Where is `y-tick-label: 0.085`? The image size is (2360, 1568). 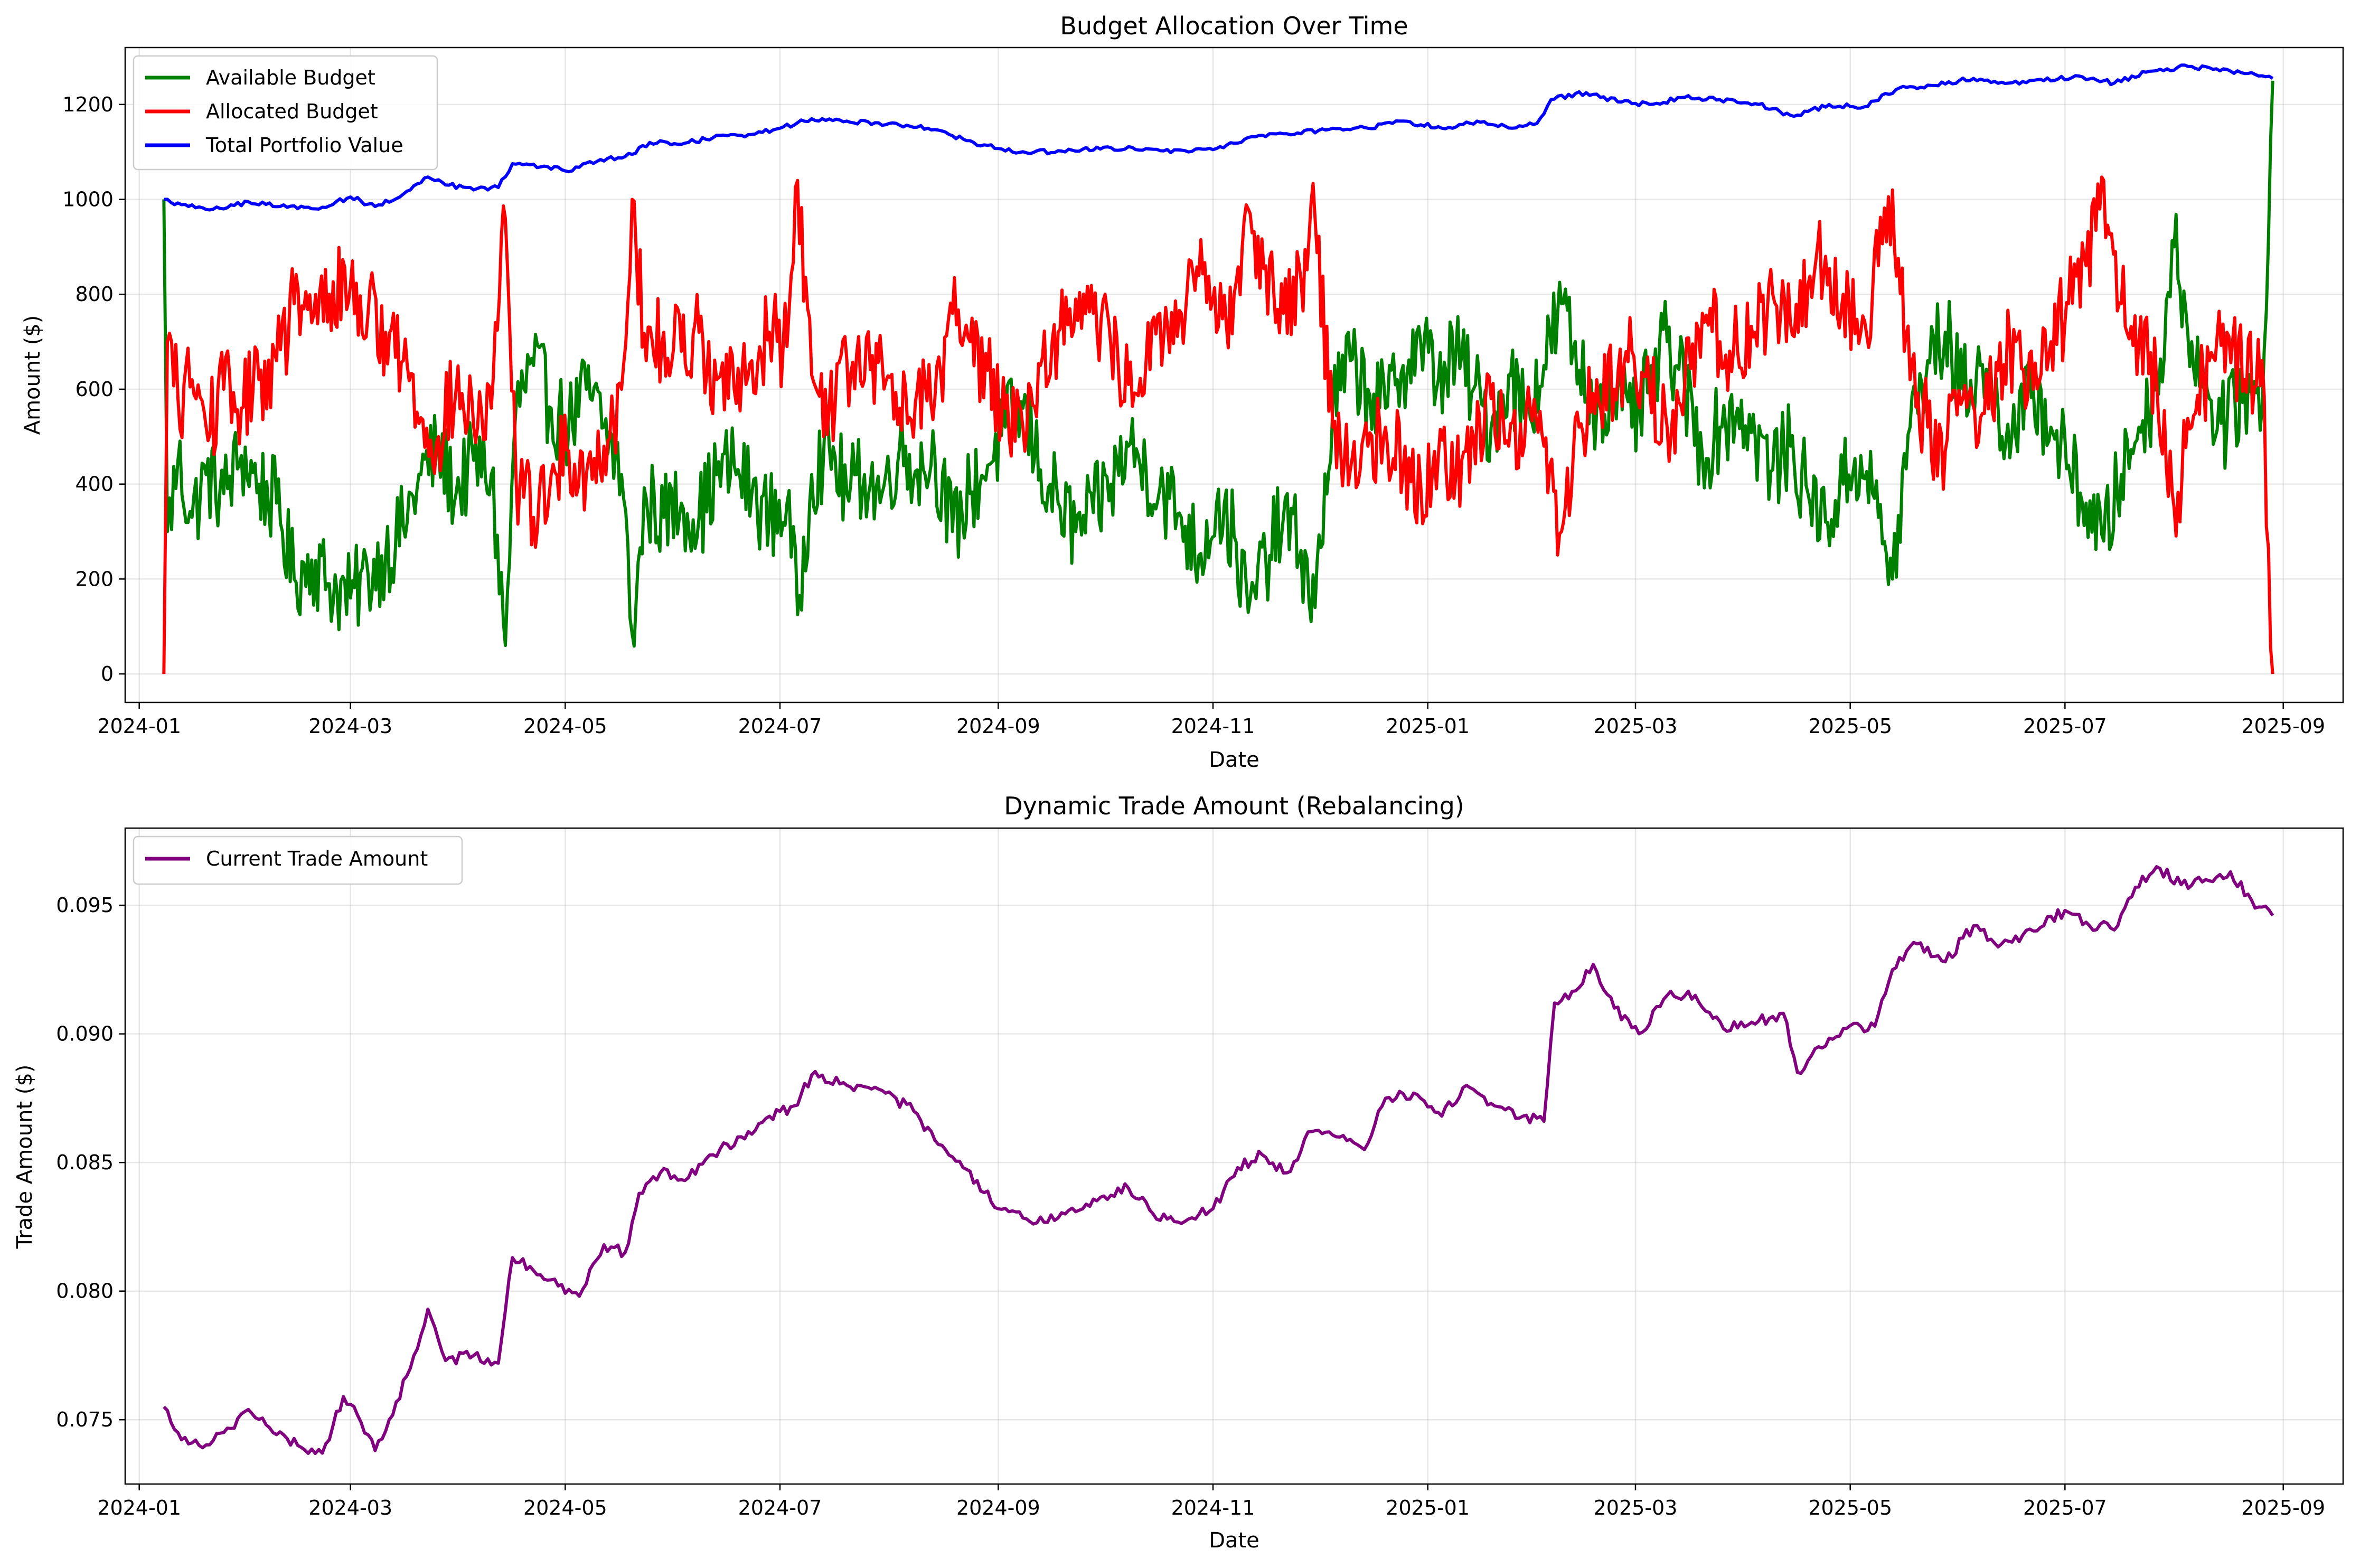
y-tick-label: 0.085 is located at coordinates (85, 1162).